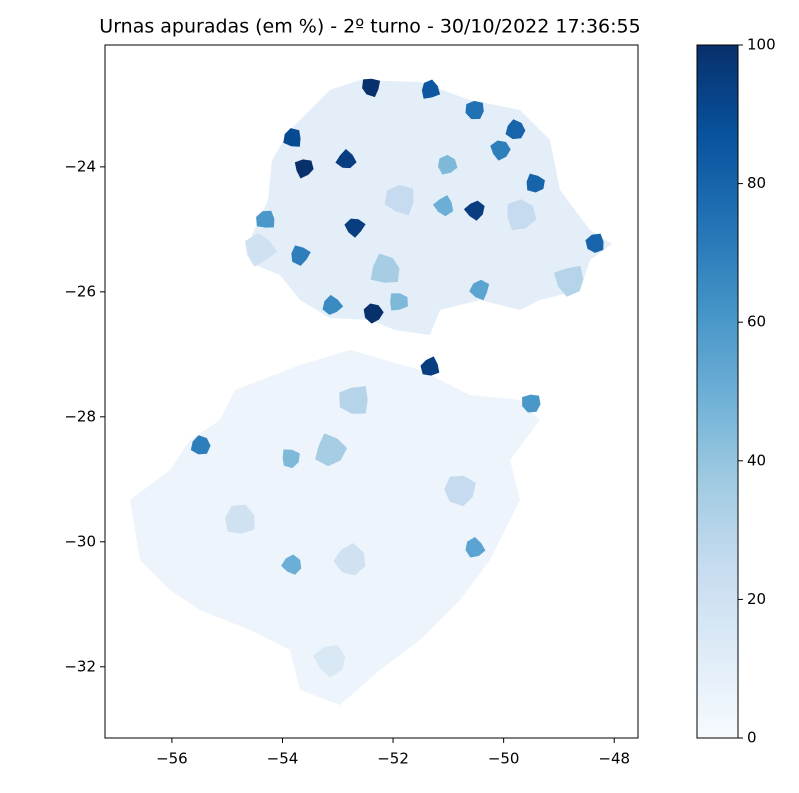 The image size is (799, 793). I want to click on x-tick-label: −54, so click(283, 759).